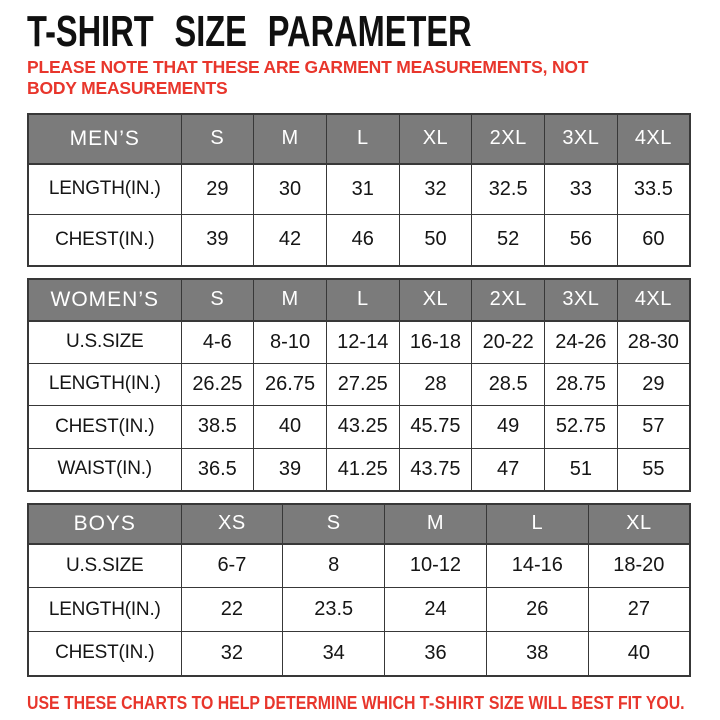 Image resolution: width=720 pixels, height=720 pixels. I want to click on footer-note-emphasis: T-SHIRT, so click(452, 702).